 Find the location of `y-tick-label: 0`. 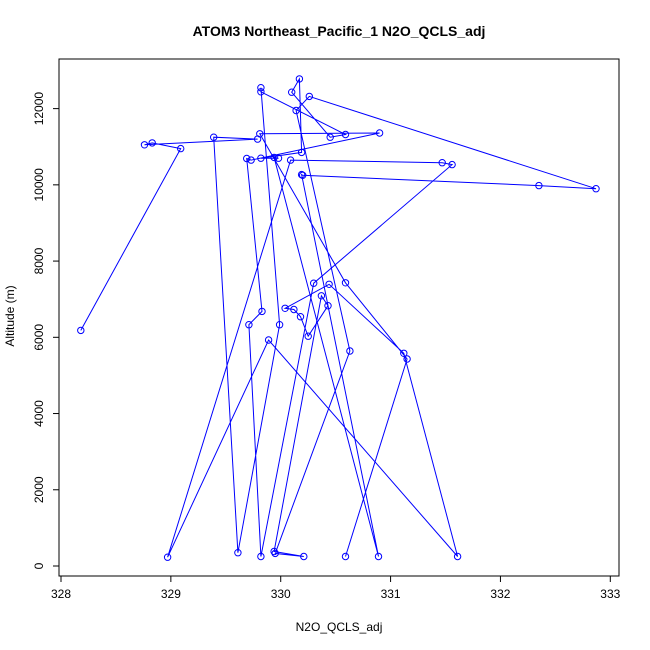

y-tick-label: 0 is located at coordinates (39, 565).